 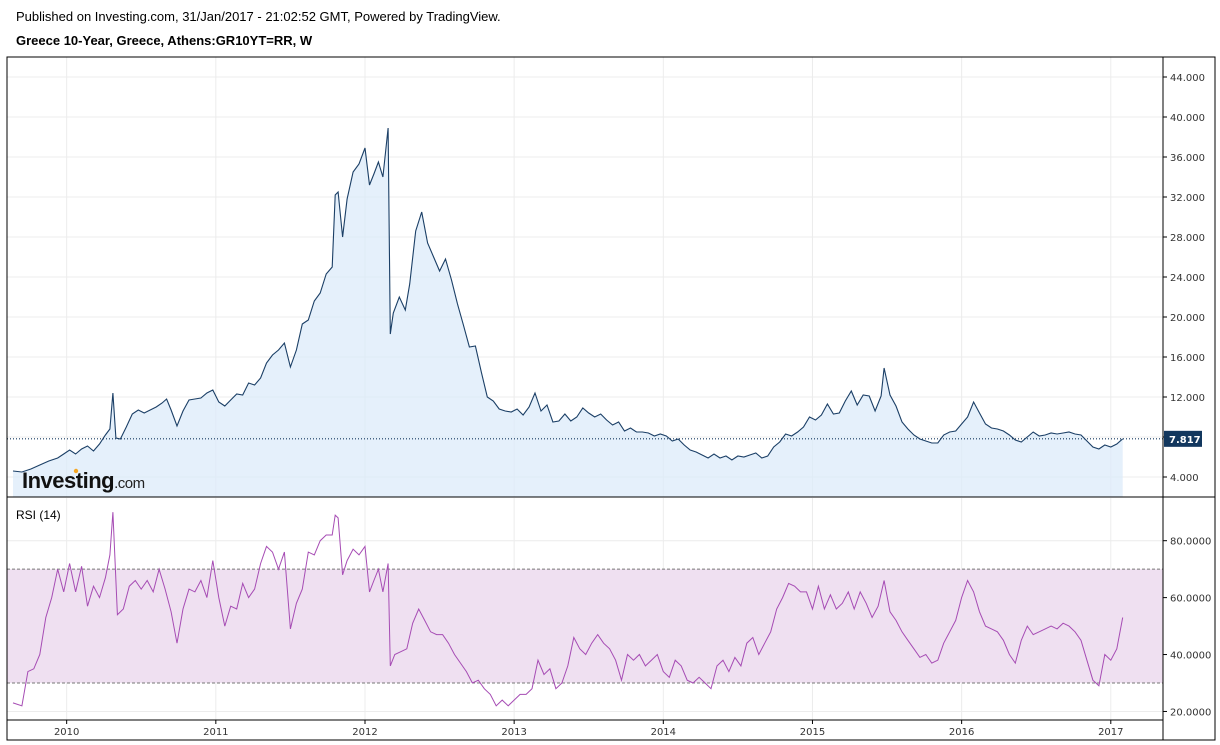 What do you see at coordinates (663, 732) in the screenshot?
I see `x-tick-label: 2014` at bounding box center [663, 732].